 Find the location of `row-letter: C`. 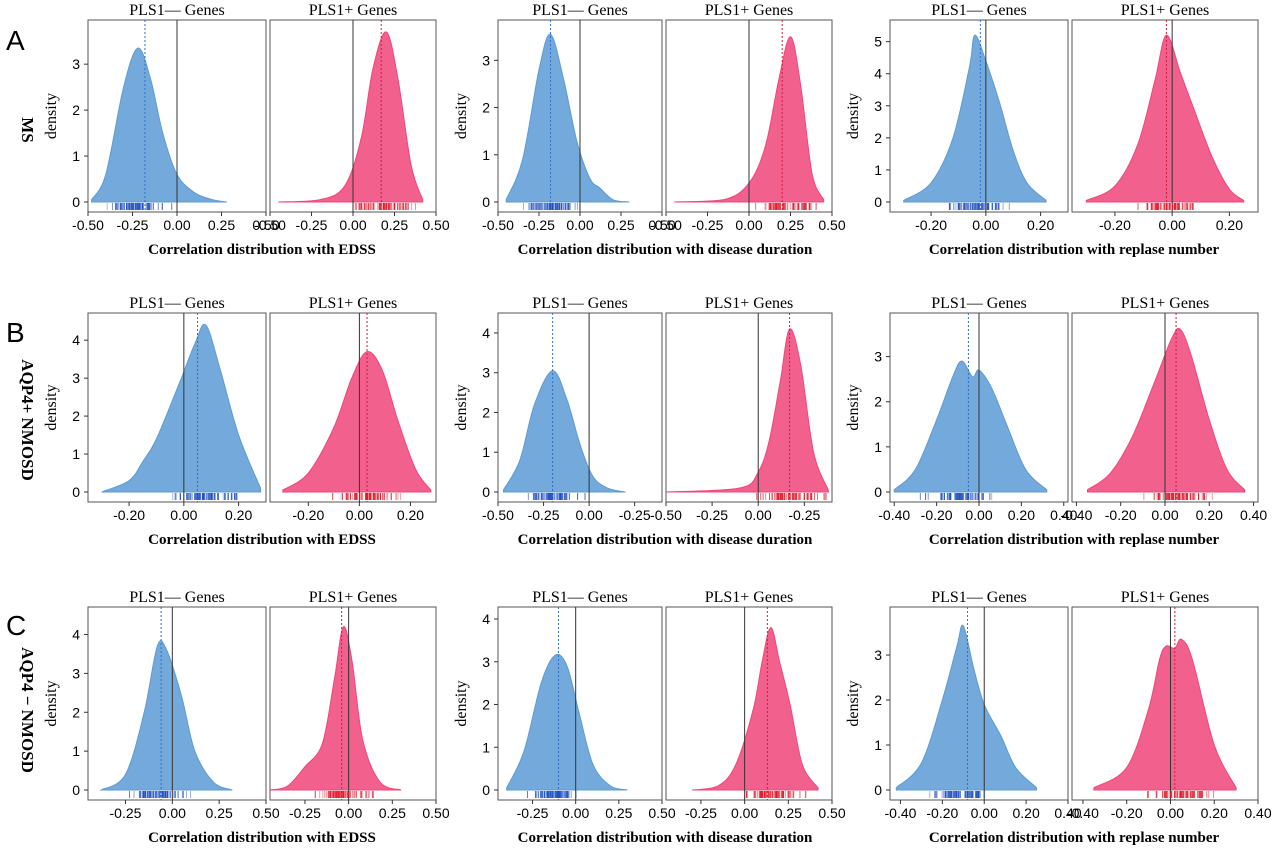

row-letter: C is located at coordinates (16, 625).